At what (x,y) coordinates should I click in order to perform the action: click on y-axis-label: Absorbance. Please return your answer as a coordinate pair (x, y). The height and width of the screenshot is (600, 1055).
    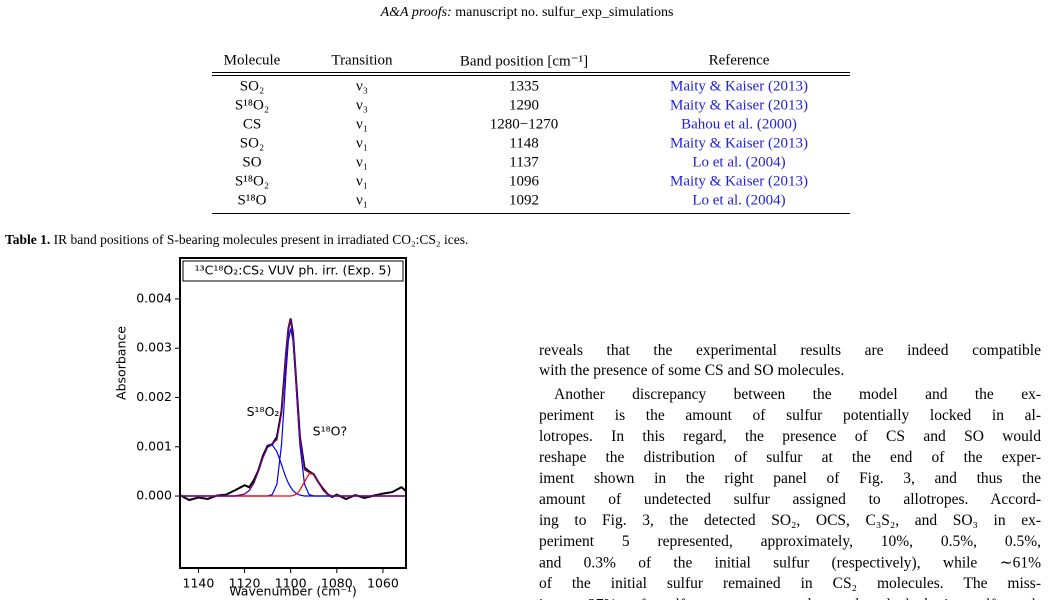
    Looking at the image, I should click on (121, 363).